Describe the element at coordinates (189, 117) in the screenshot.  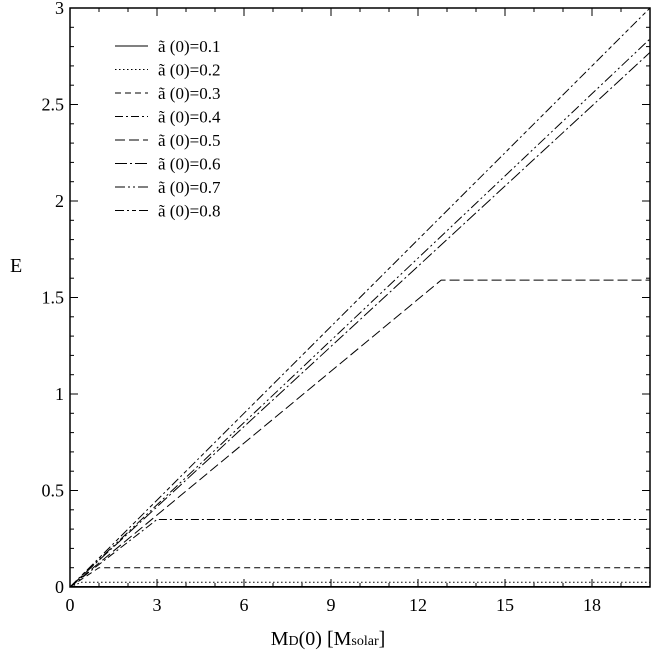
I see `legend-label-4: ã (0)=0.4` at that location.